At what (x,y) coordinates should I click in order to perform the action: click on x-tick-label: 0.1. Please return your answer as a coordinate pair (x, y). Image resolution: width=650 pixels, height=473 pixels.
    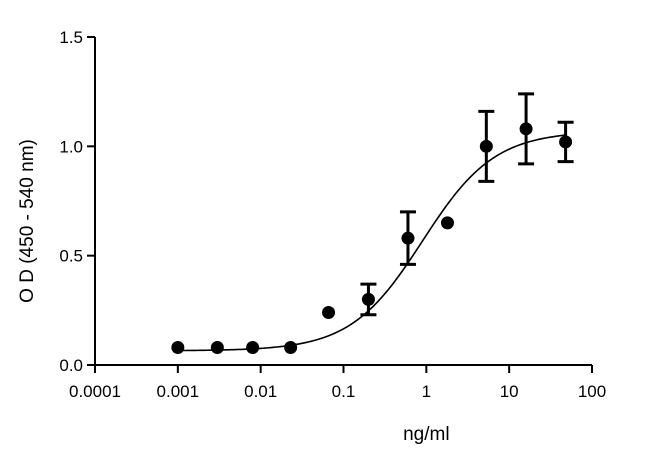
    Looking at the image, I should click on (344, 391).